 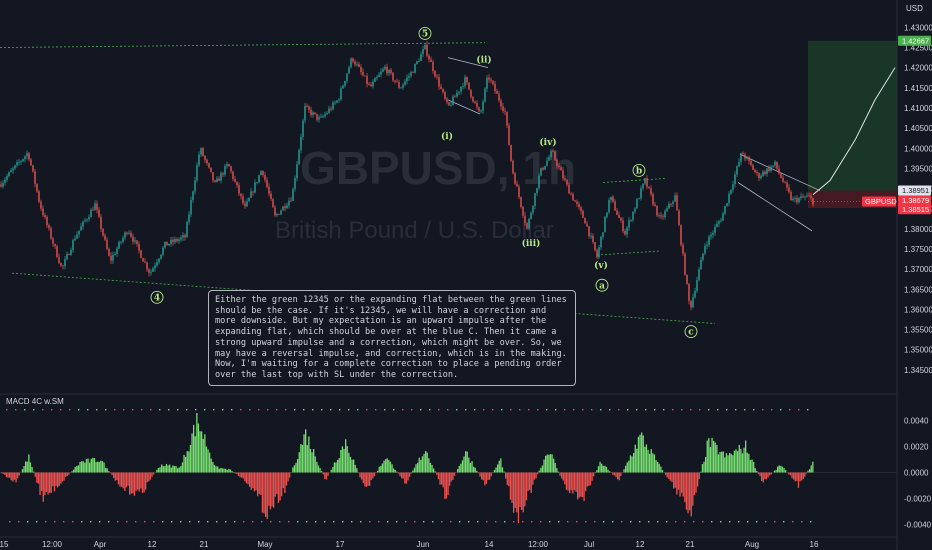 What do you see at coordinates (914, 8) in the screenshot?
I see `currency-label: USD` at bounding box center [914, 8].